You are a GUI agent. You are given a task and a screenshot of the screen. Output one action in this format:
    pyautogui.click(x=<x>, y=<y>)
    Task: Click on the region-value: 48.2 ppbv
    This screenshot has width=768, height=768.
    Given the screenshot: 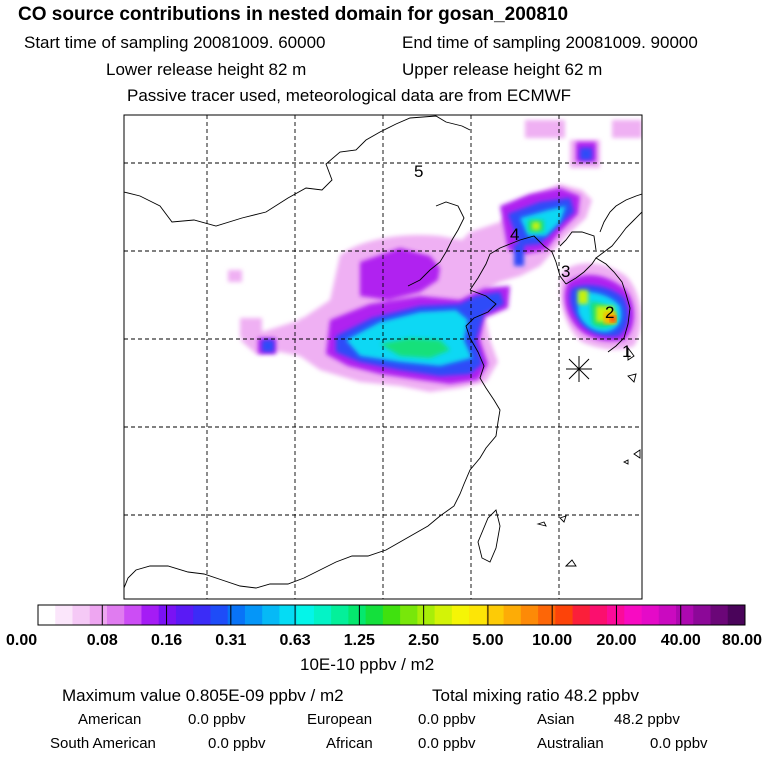 What is the action you would take?
    pyautogui.click(x=647, y=719)
    